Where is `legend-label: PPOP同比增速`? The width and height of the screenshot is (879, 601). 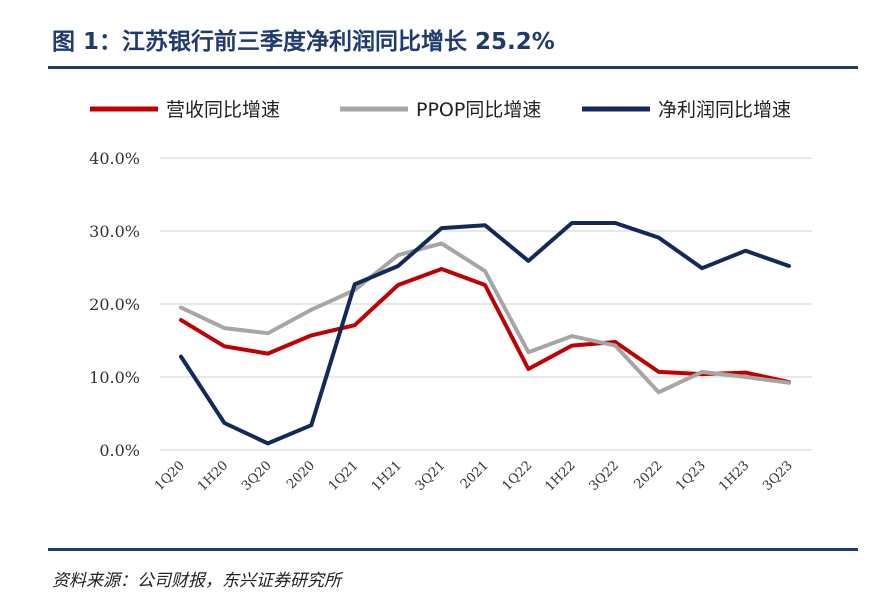
legend-label: PPOP同比增速 is located at coordinates (478, 110).